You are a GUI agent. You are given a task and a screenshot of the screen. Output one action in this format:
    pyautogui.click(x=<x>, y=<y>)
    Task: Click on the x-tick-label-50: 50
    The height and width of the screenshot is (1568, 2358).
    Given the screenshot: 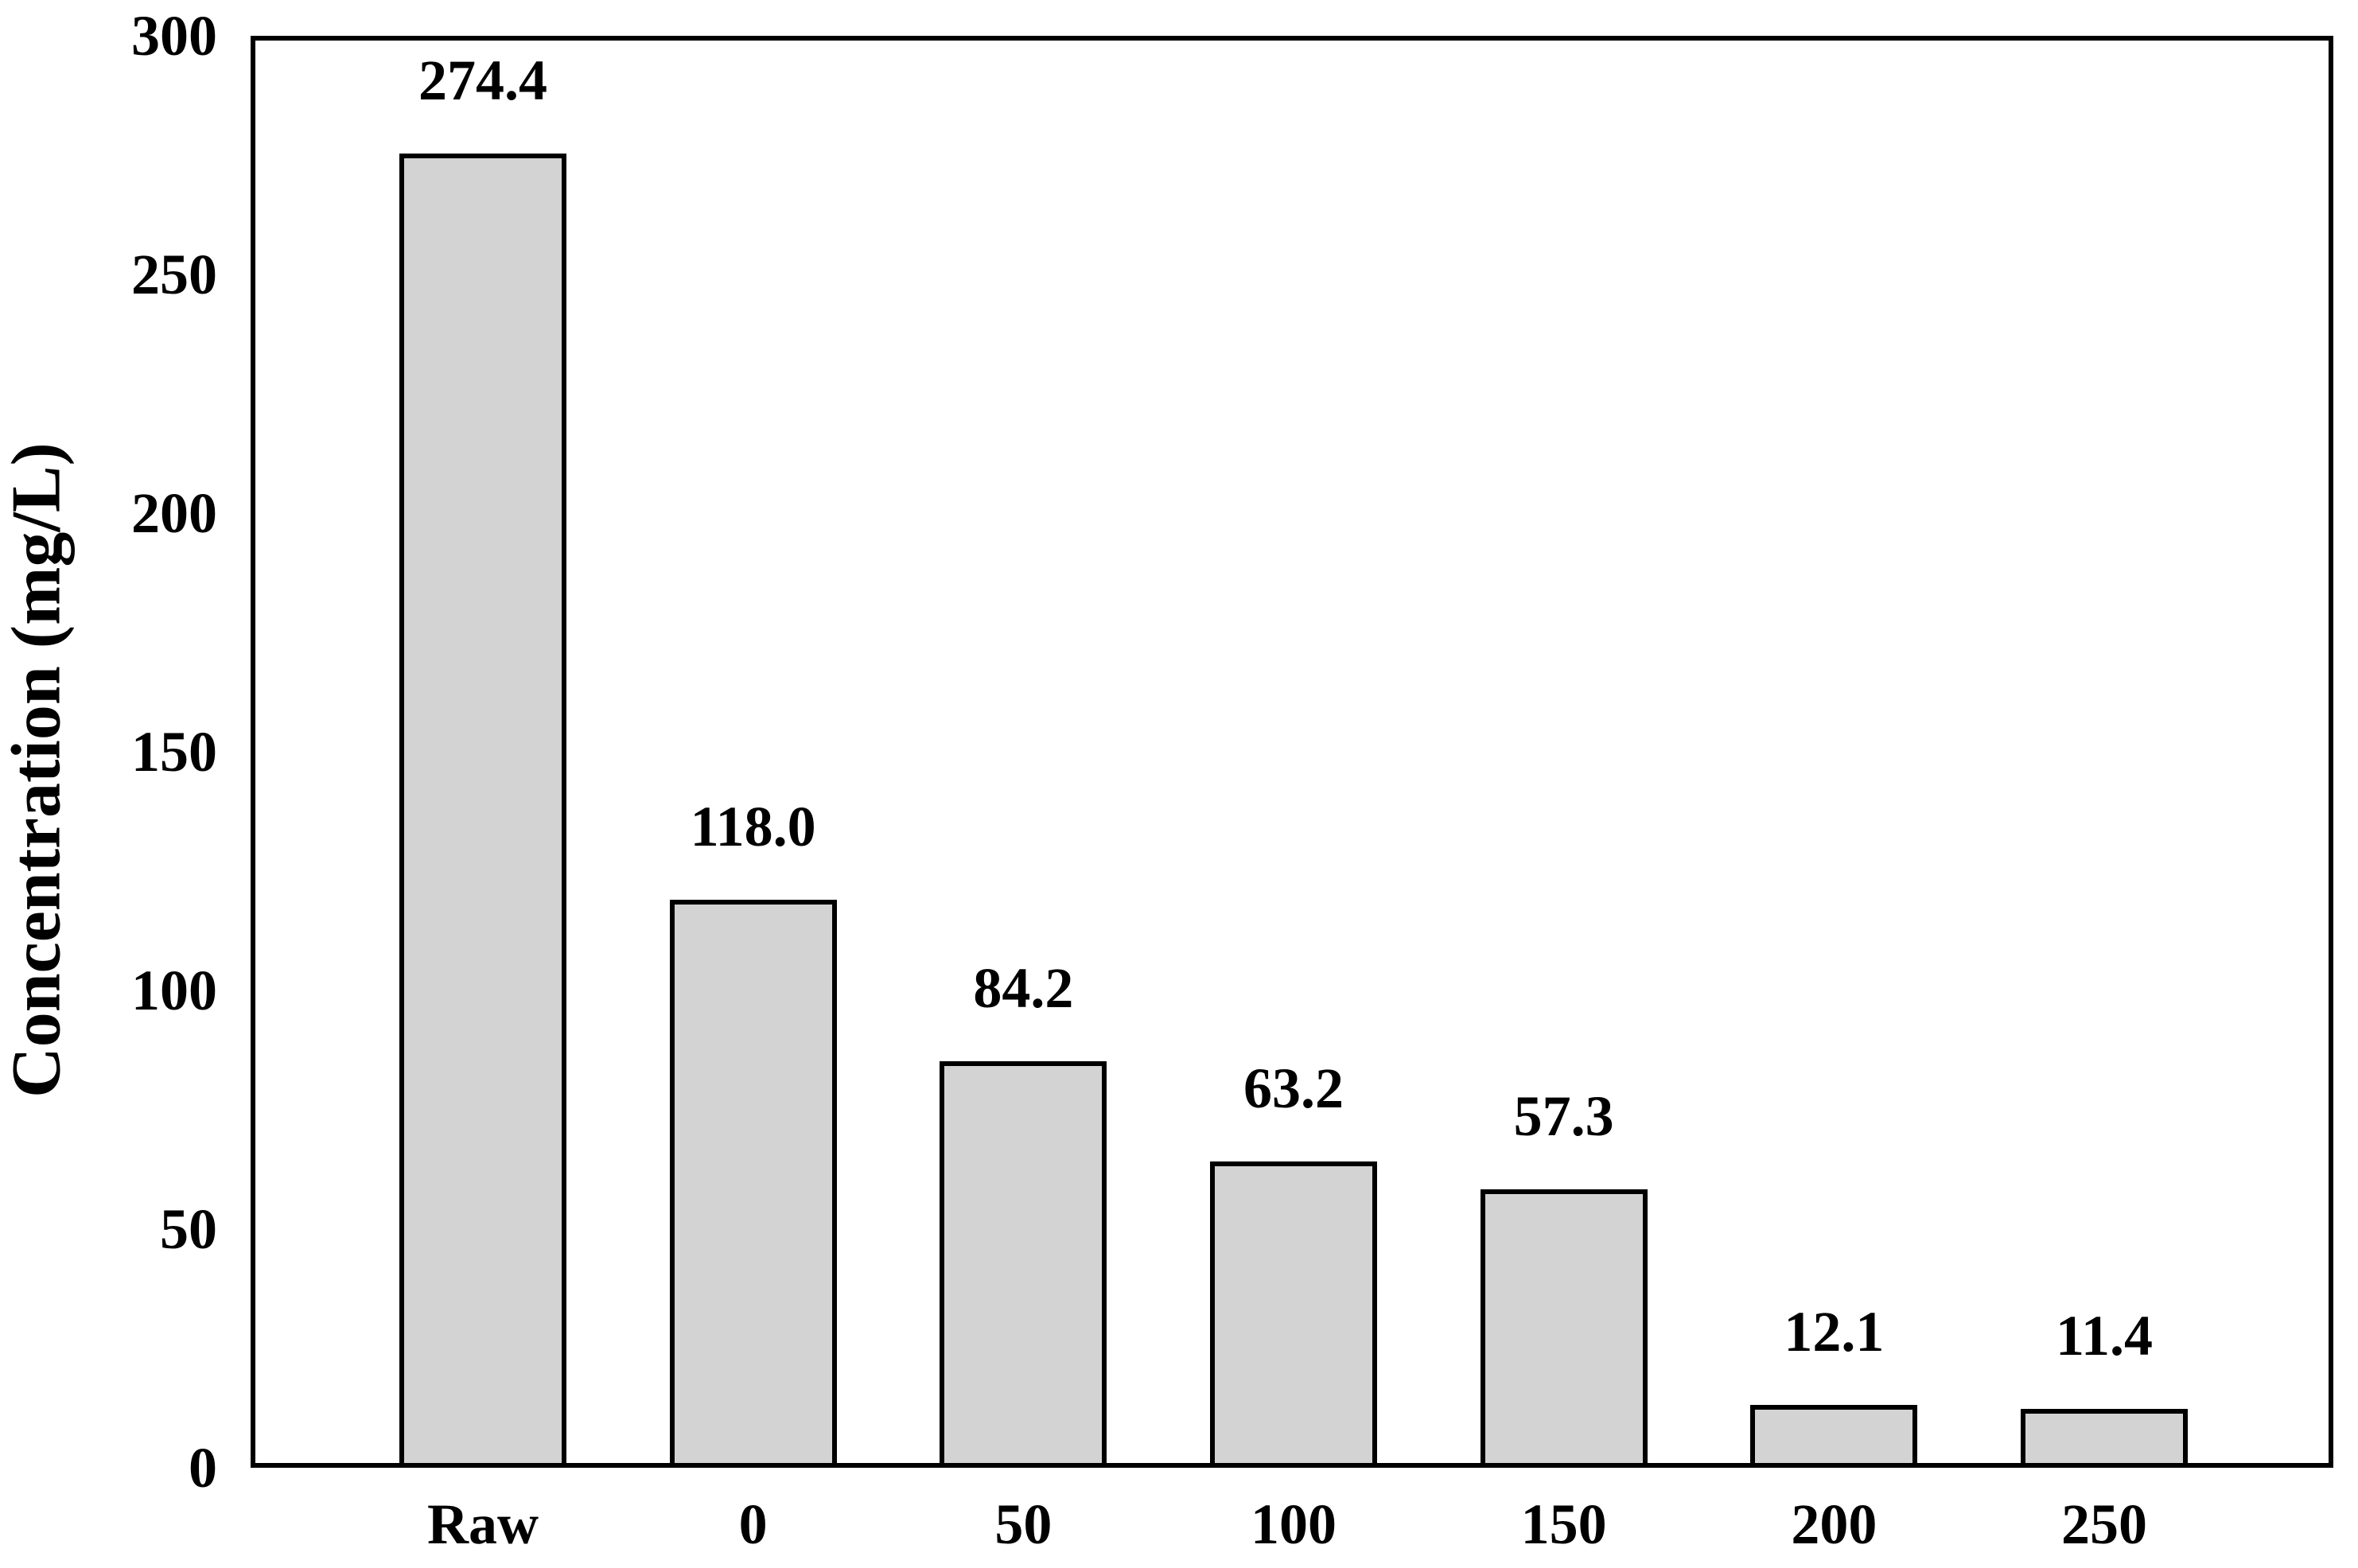 What is the action you would take?
    pyautogui.click(x=1023, y=1524)
    